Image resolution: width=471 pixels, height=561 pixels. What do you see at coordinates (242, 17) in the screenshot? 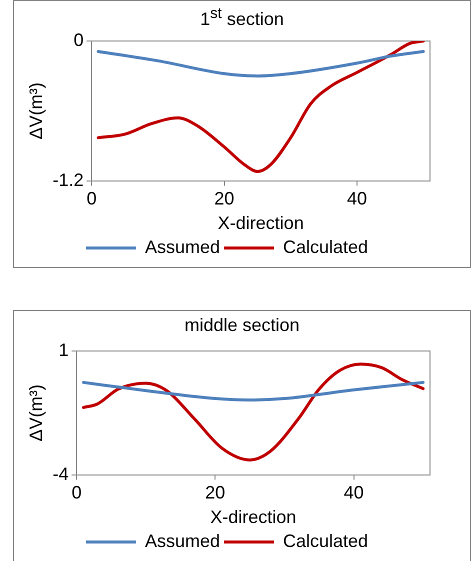
I see `chart-title: 1$^{st}$ section` at bounding box center [242, 17].